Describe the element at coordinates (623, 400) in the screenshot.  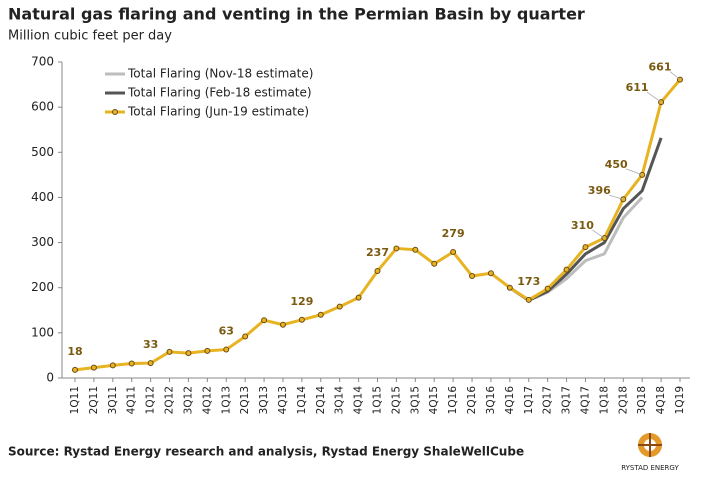
I see `x-tick-label: 2Q18` at that location.